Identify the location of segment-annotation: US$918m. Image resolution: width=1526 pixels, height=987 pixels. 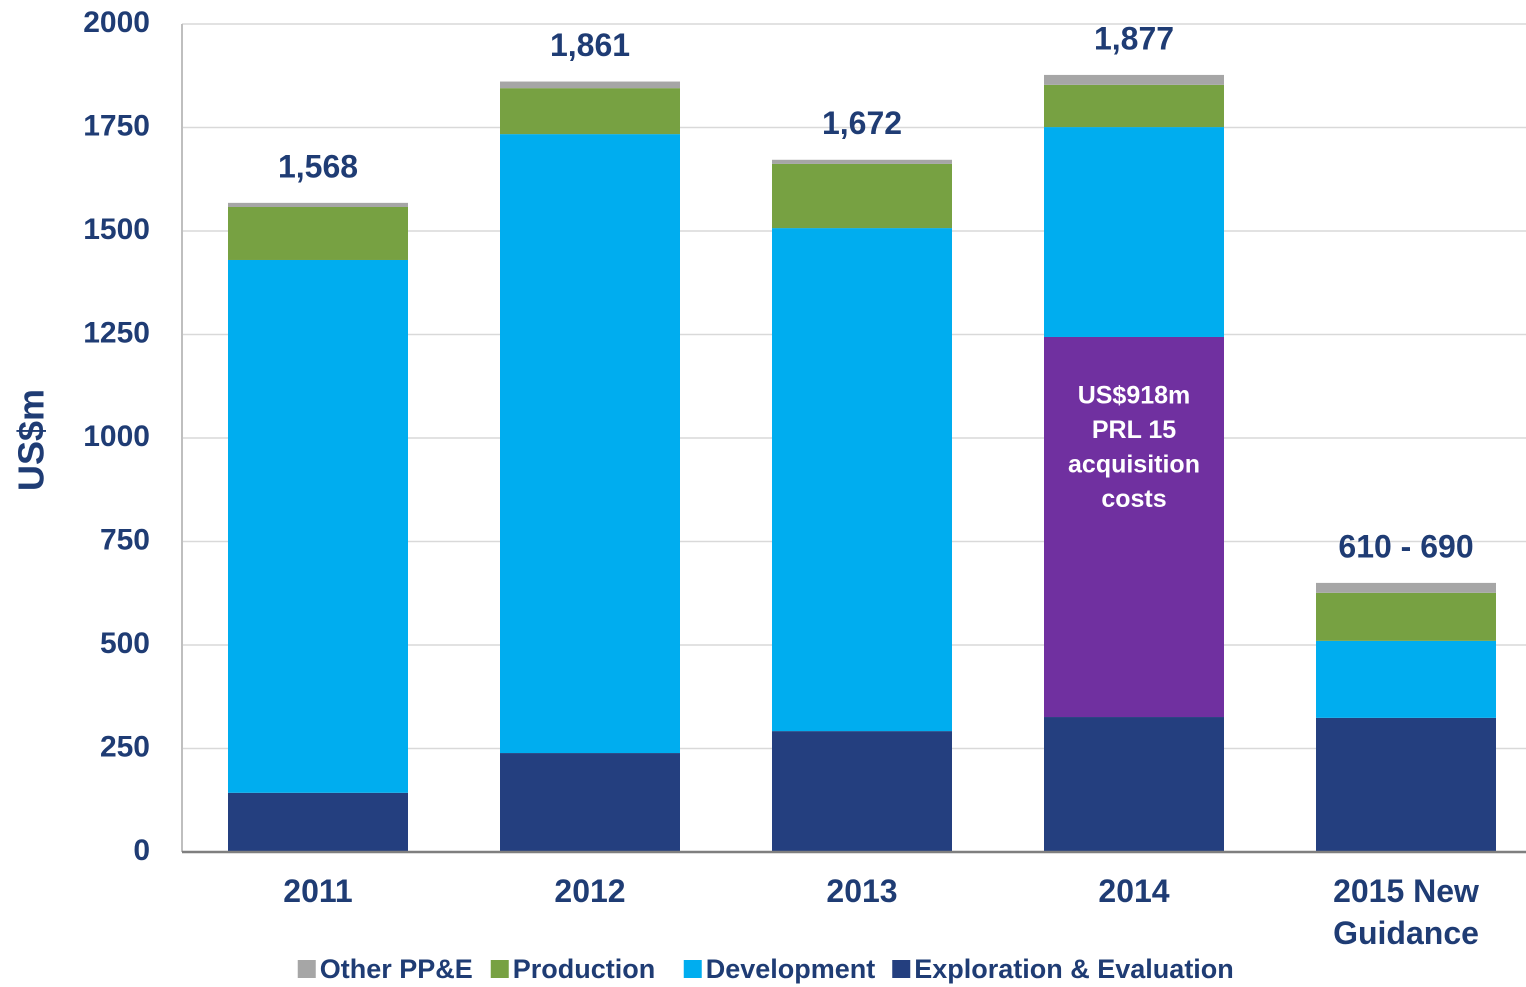
(1134, 396).